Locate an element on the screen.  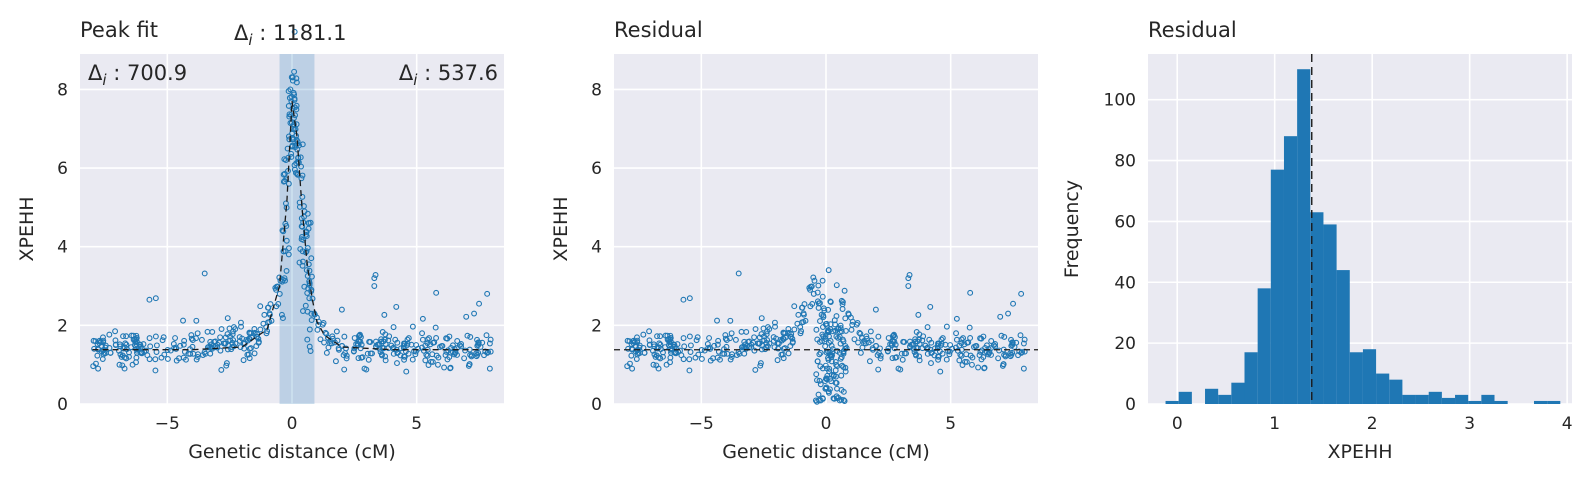
y-tick-label: 0 is located at coordinates (1130, 405).